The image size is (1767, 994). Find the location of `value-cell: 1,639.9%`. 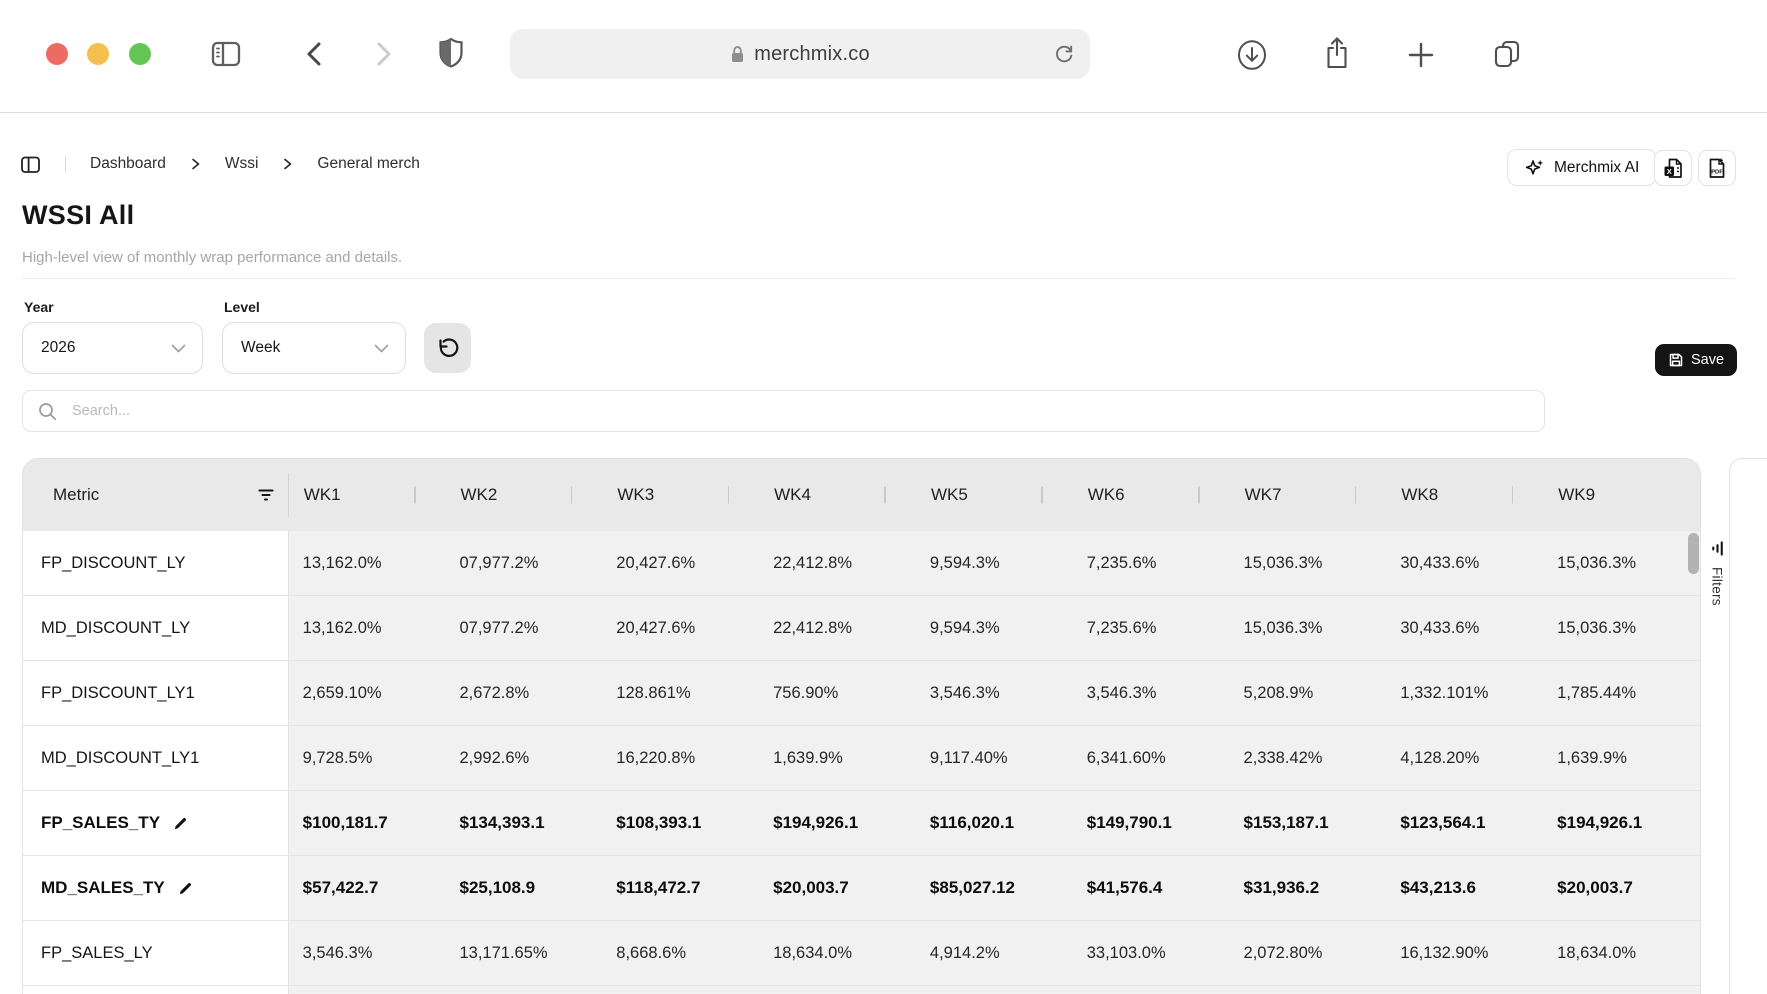

value-cell: 1,639.9% is located at coordinates (1621, 758).